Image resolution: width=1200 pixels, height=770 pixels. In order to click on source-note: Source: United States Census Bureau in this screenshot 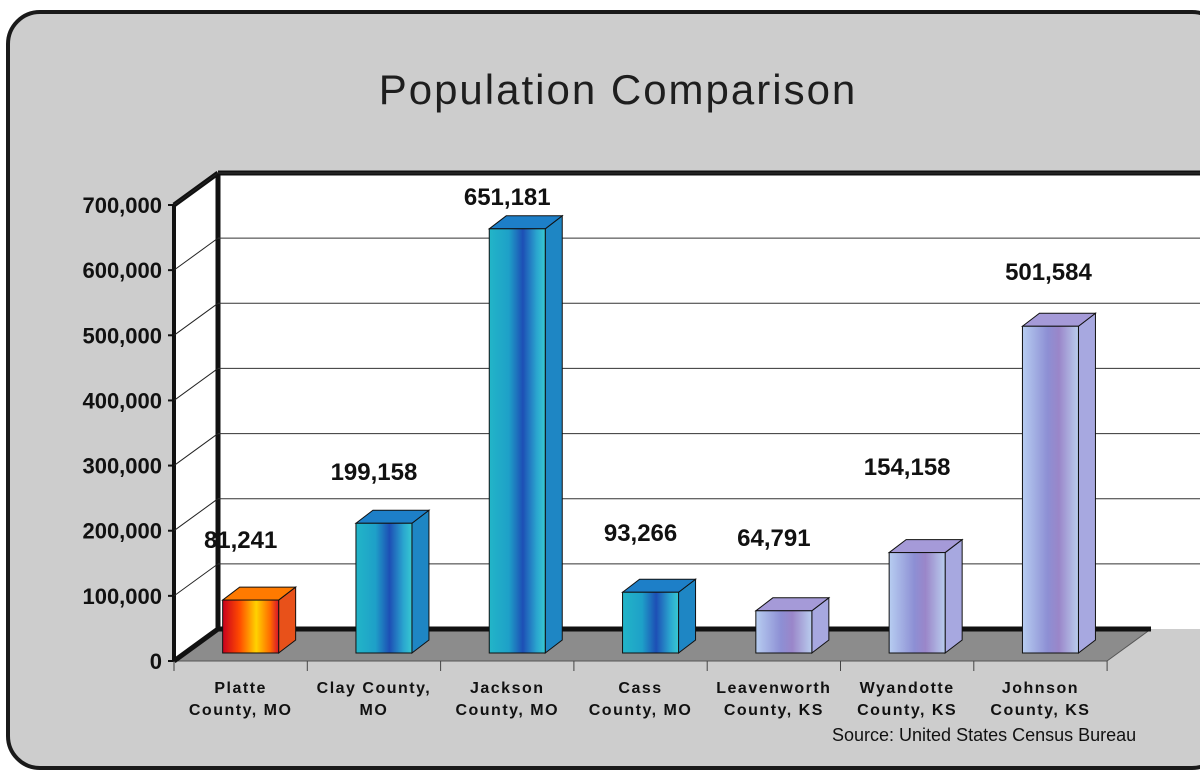, I will do `click(984, 735)`.